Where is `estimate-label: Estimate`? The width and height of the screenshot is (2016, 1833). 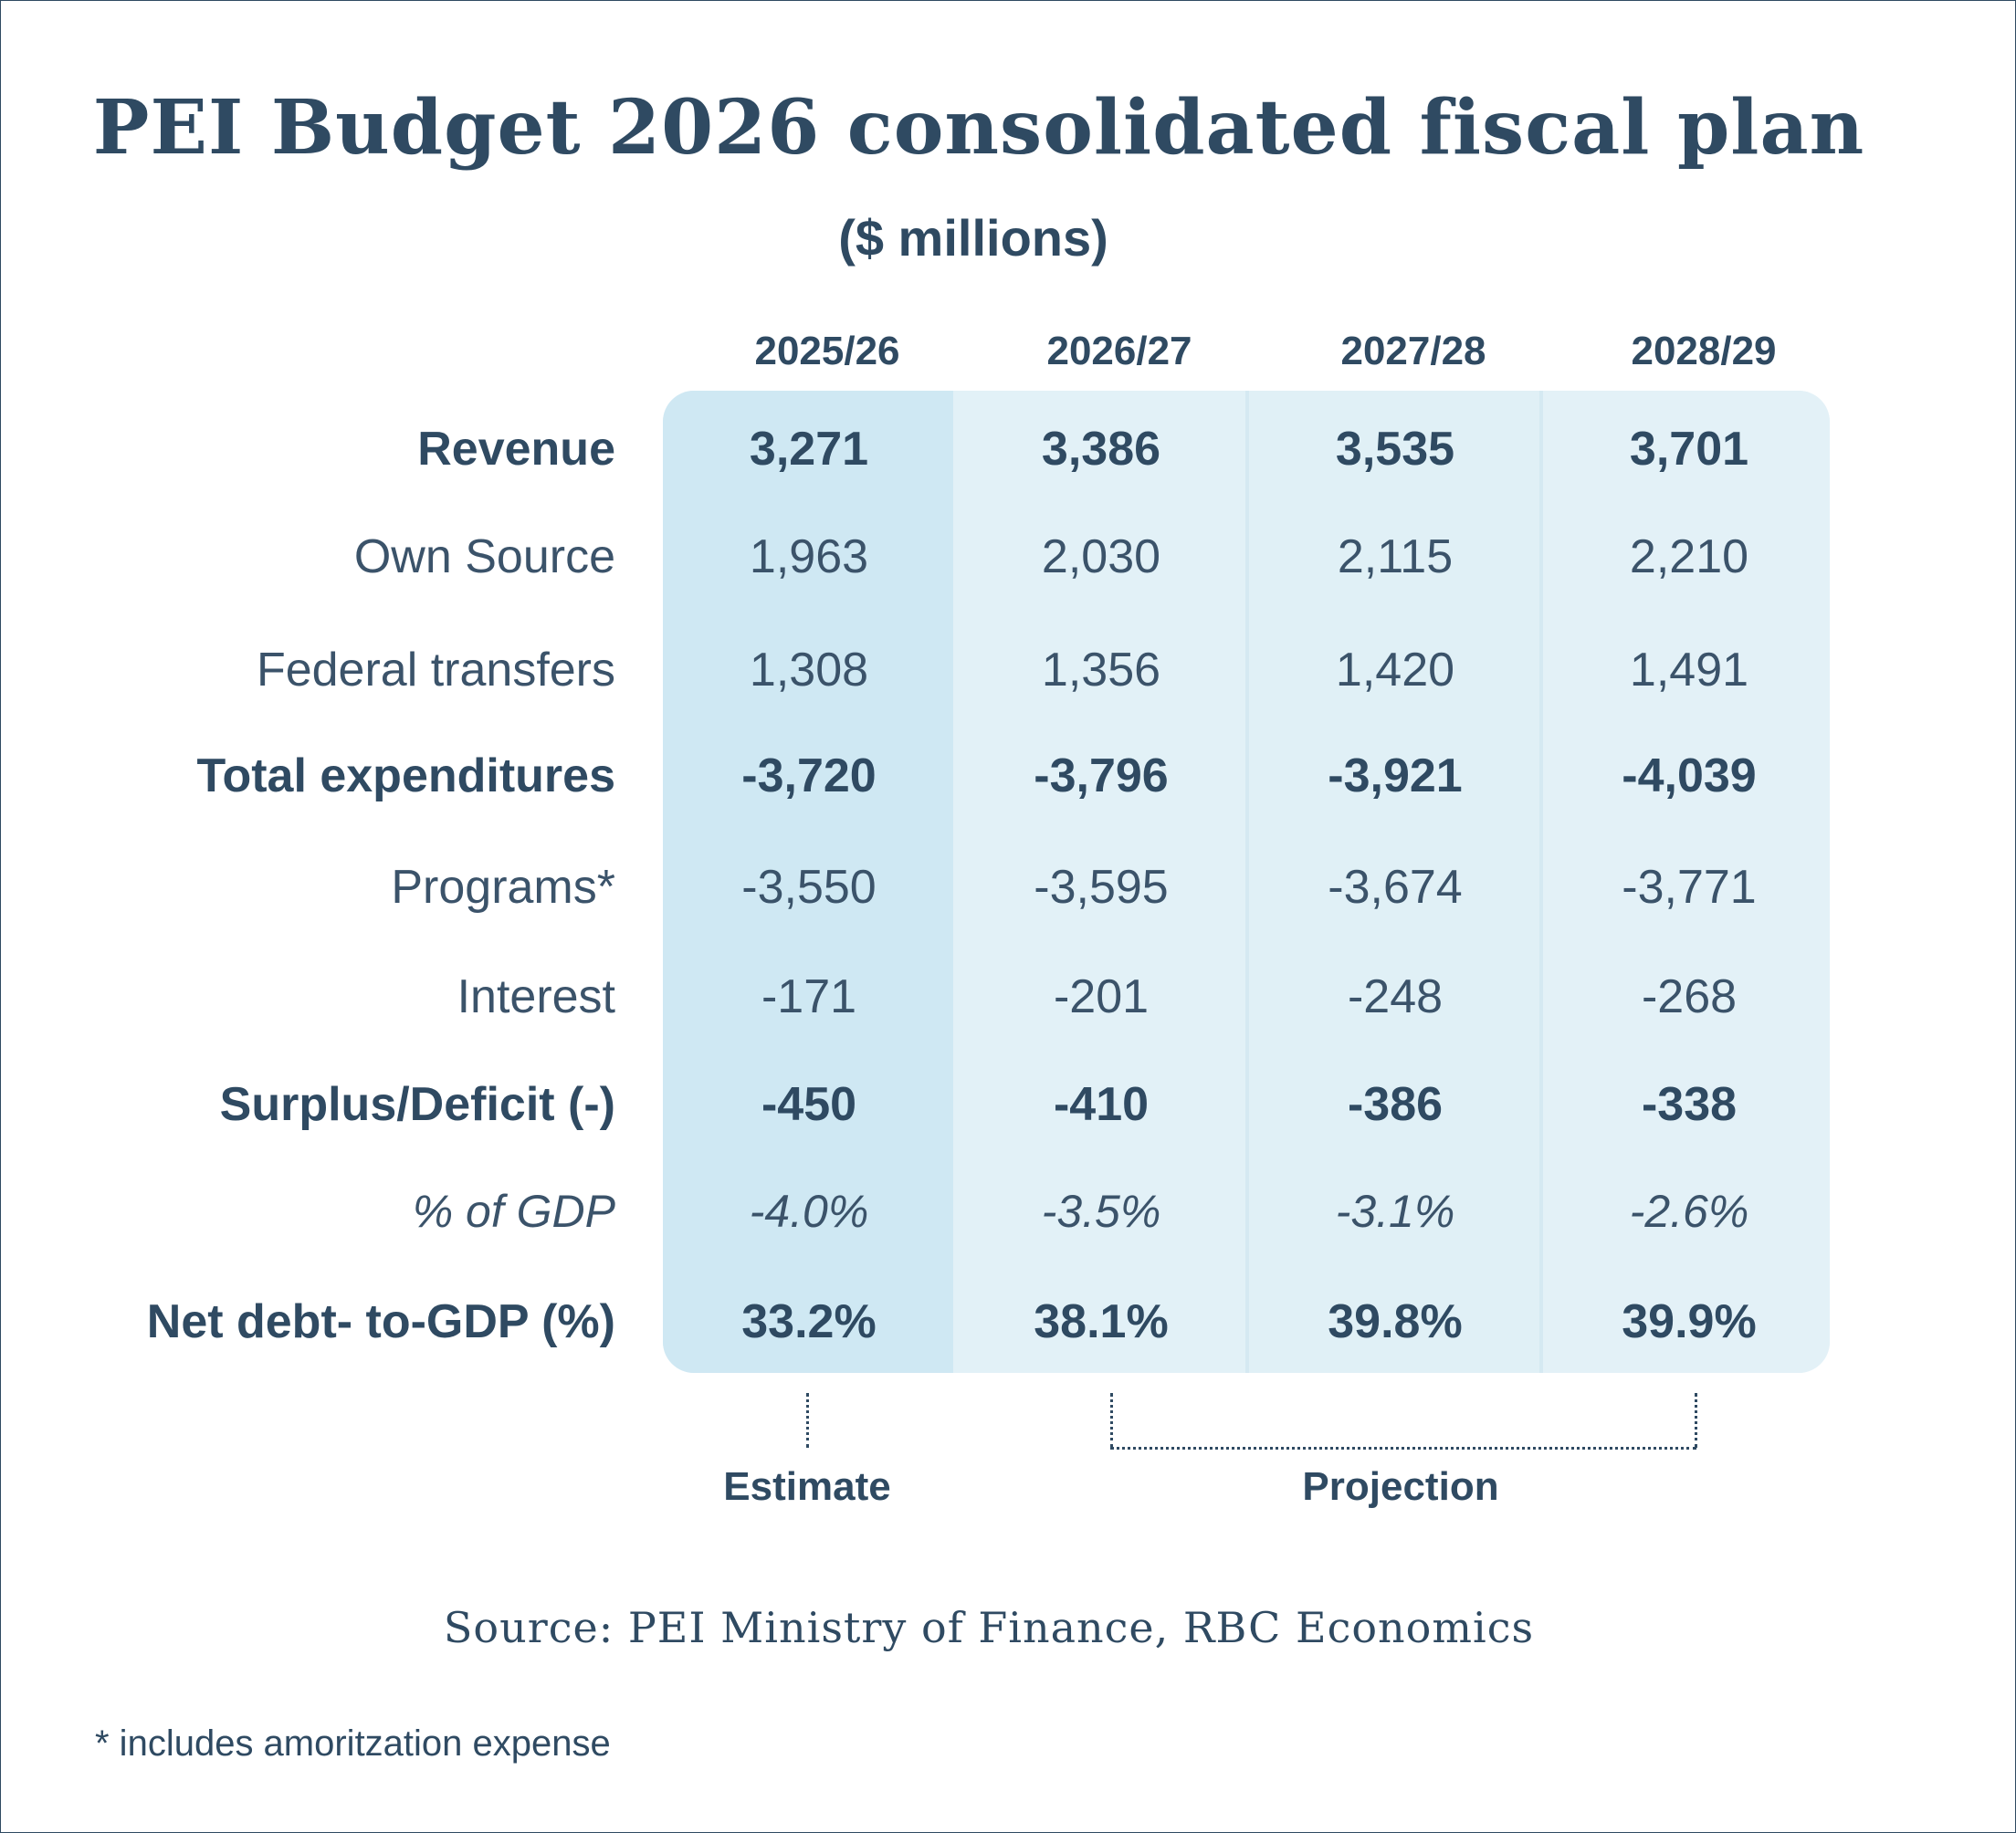 estimate-label: Estimate is located at coordinates (807, 1486).